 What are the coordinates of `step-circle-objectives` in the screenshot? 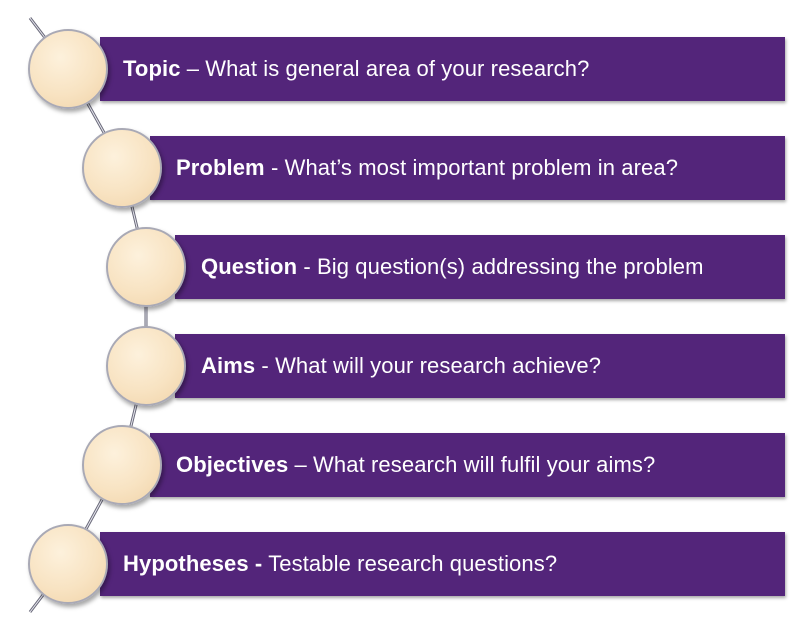 It's located at (122, 465).